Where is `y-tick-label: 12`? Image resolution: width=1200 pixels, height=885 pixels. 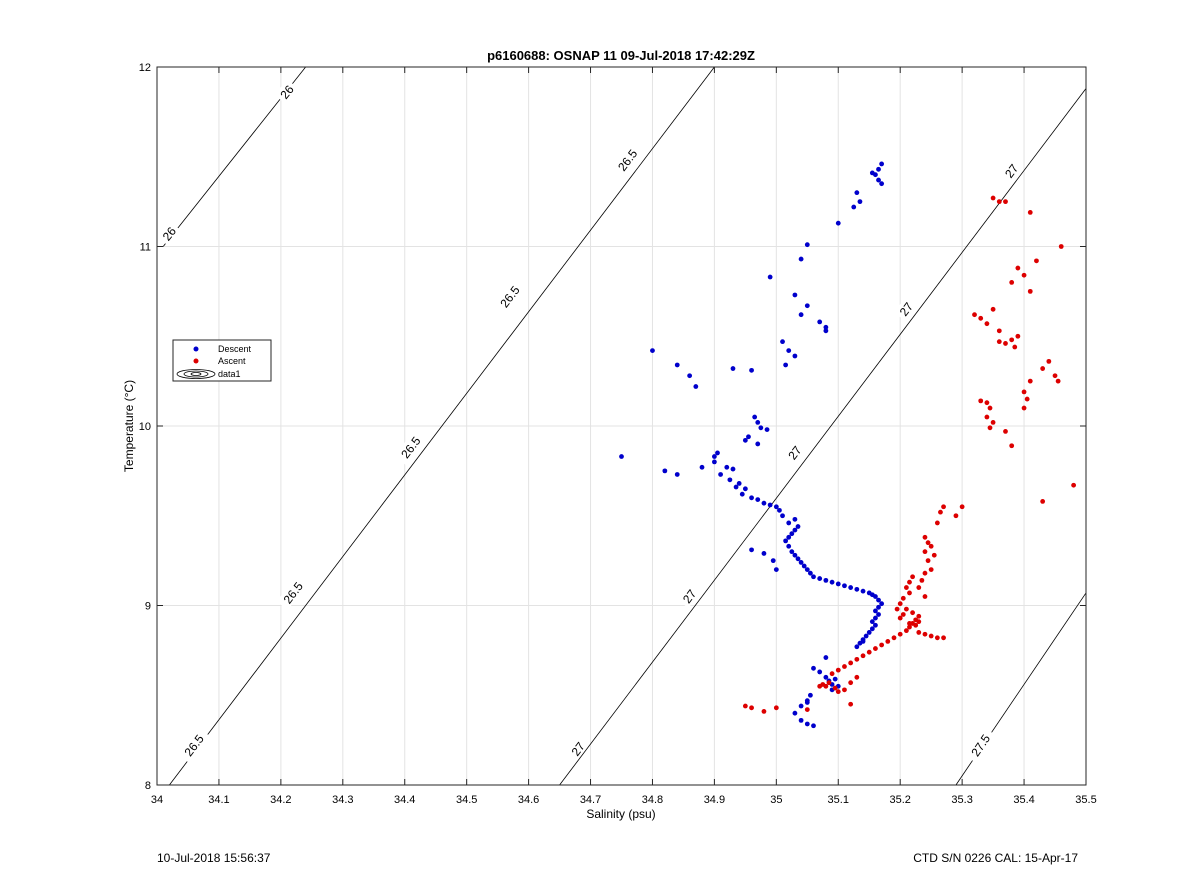
y-tick-label: 12 is located at coordinates (145, 68).